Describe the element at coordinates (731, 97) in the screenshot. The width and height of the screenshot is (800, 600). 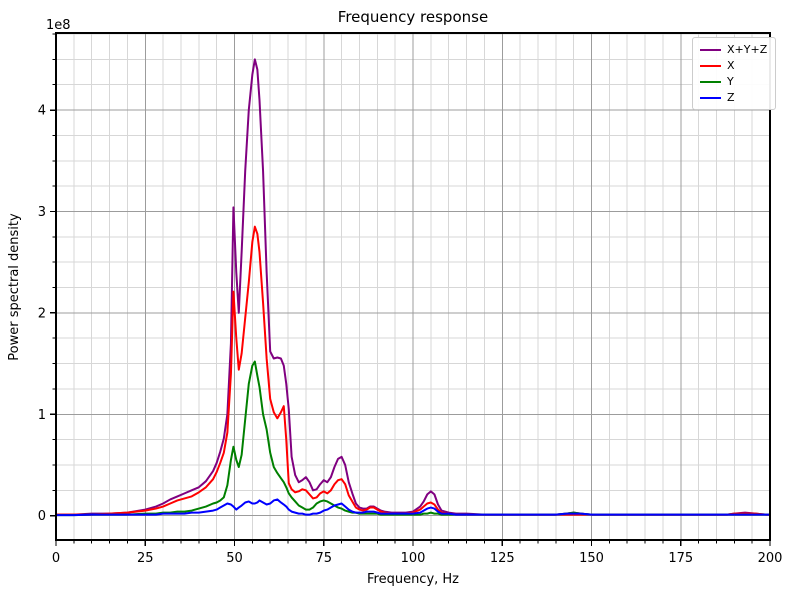
I see `legend-label-z: Z` at that location.